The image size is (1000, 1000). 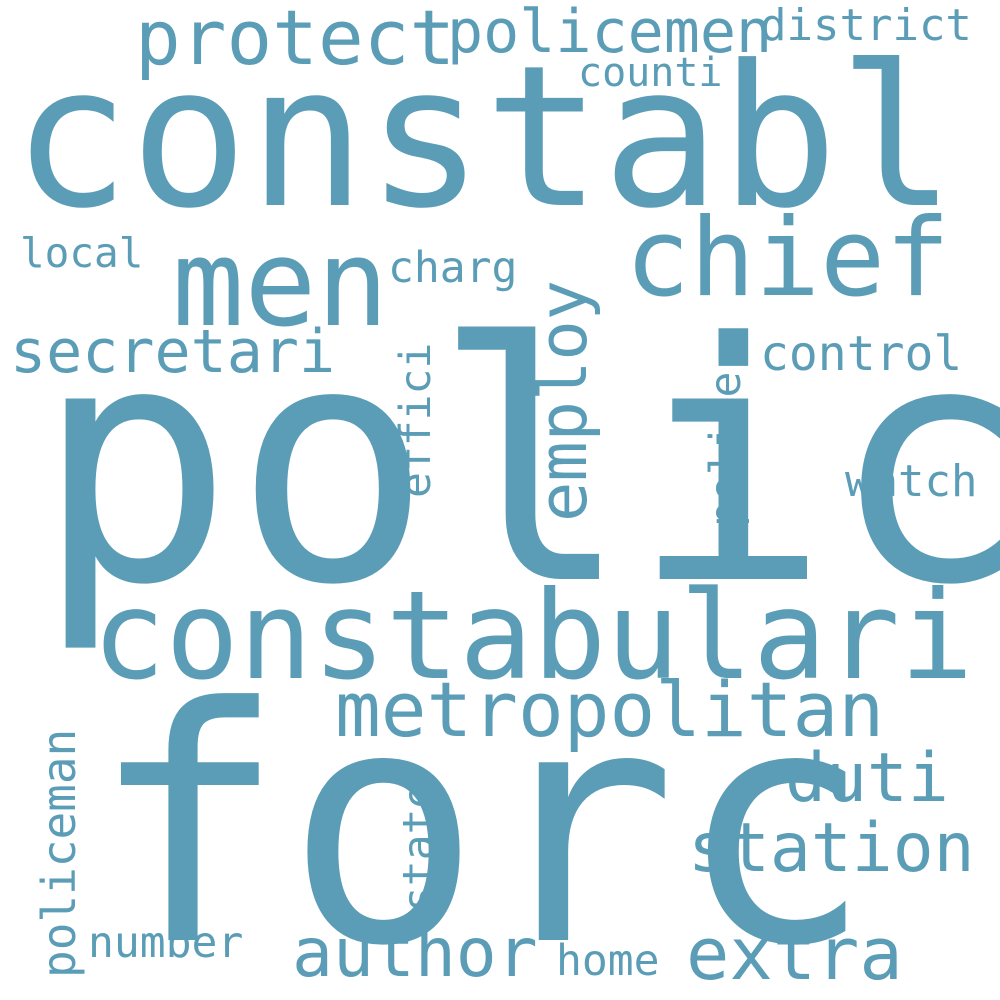 I want to click on word-policeman: policeman, so click(x=59, y=853).